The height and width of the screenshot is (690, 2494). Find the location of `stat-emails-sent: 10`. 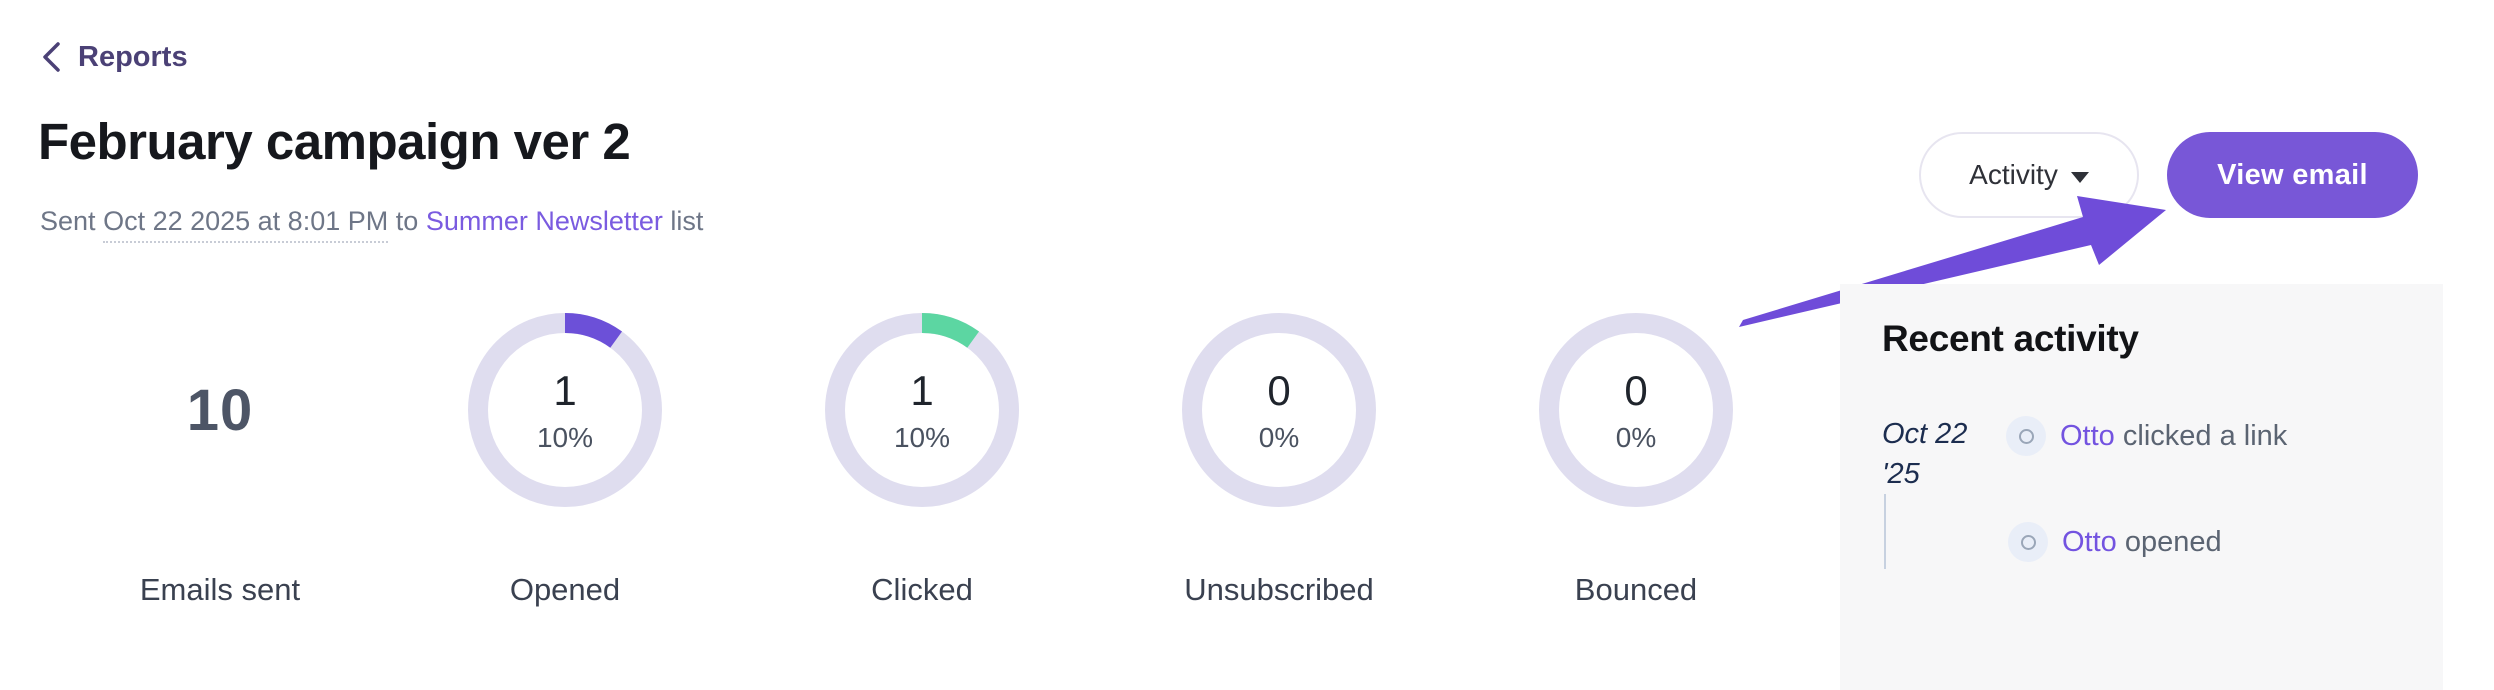

stat-emails-sent: 10 is located at coordinates (220, 410).